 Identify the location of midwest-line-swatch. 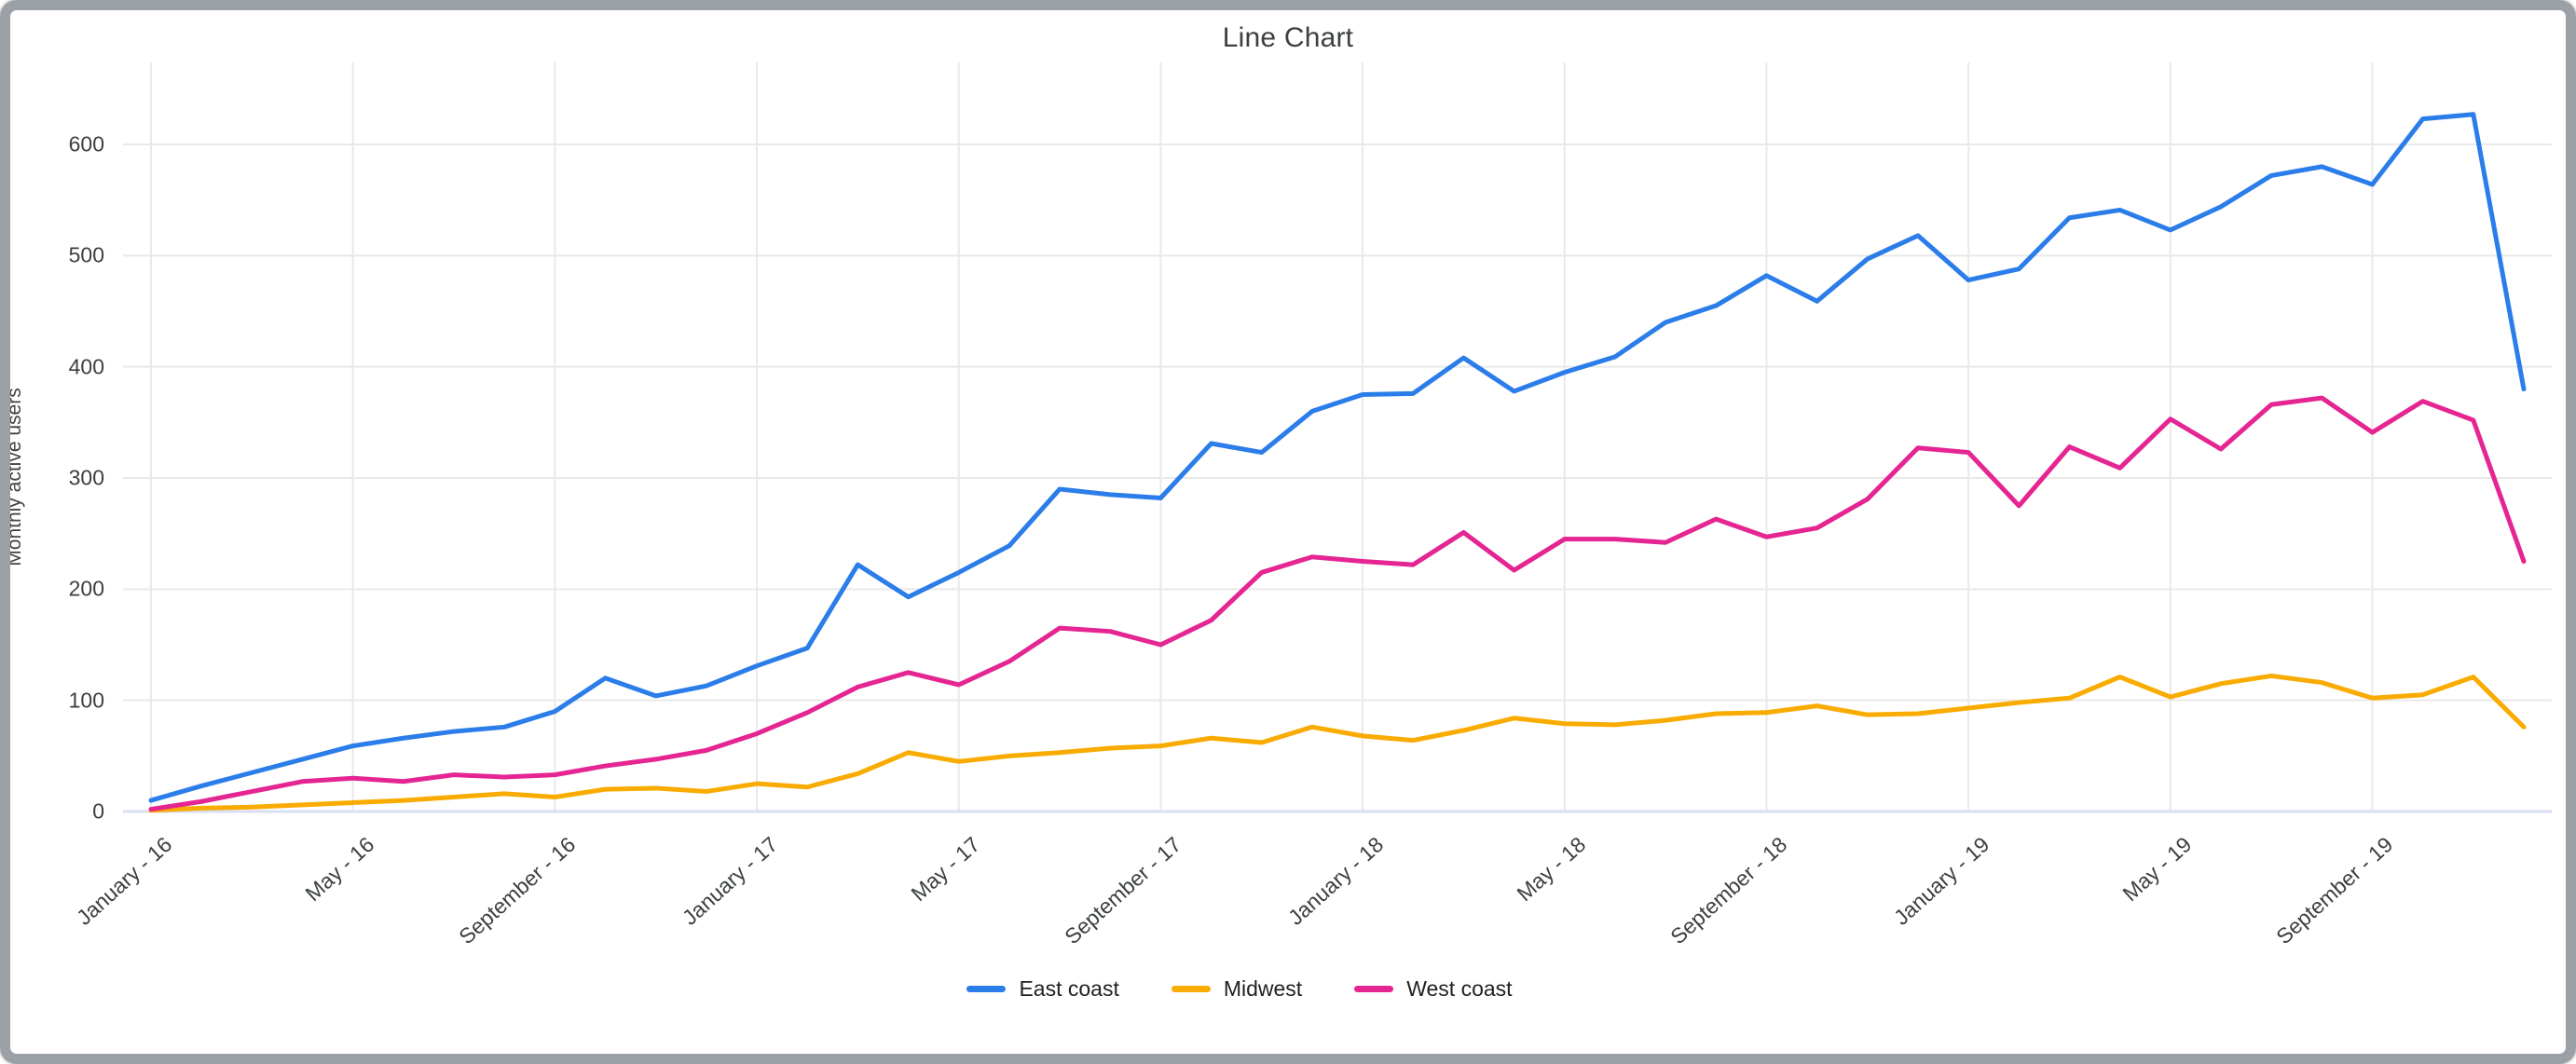
(1191, 989).